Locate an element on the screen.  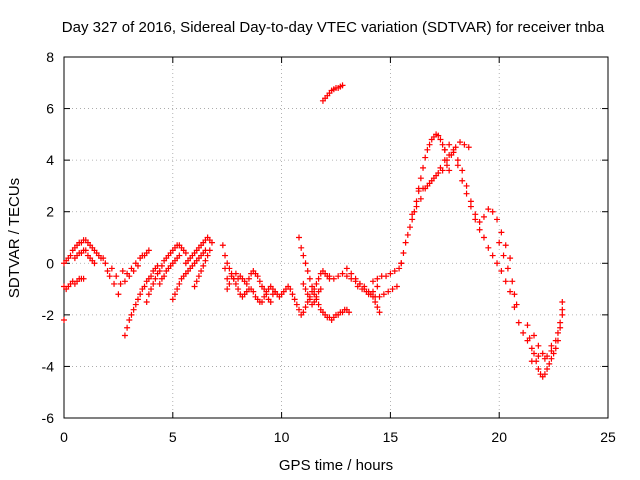
x-tick-label: 15 is located at coordinates (391, 437).